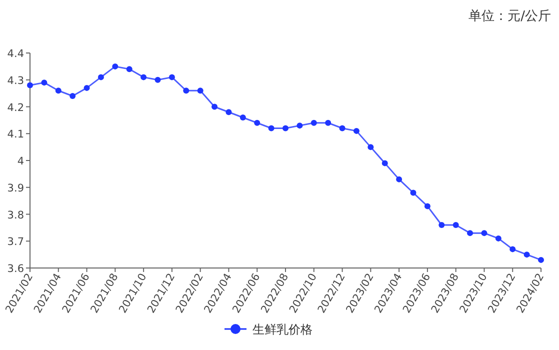 This screenshot has height=350, width=559. Describe the element at coordinates (15, 134) in the screenshot. I see `y-tick-label: 4.1` at that location.